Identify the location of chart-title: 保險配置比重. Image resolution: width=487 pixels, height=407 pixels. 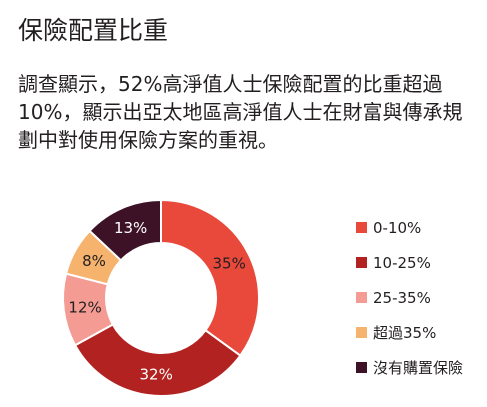
(93, 30).